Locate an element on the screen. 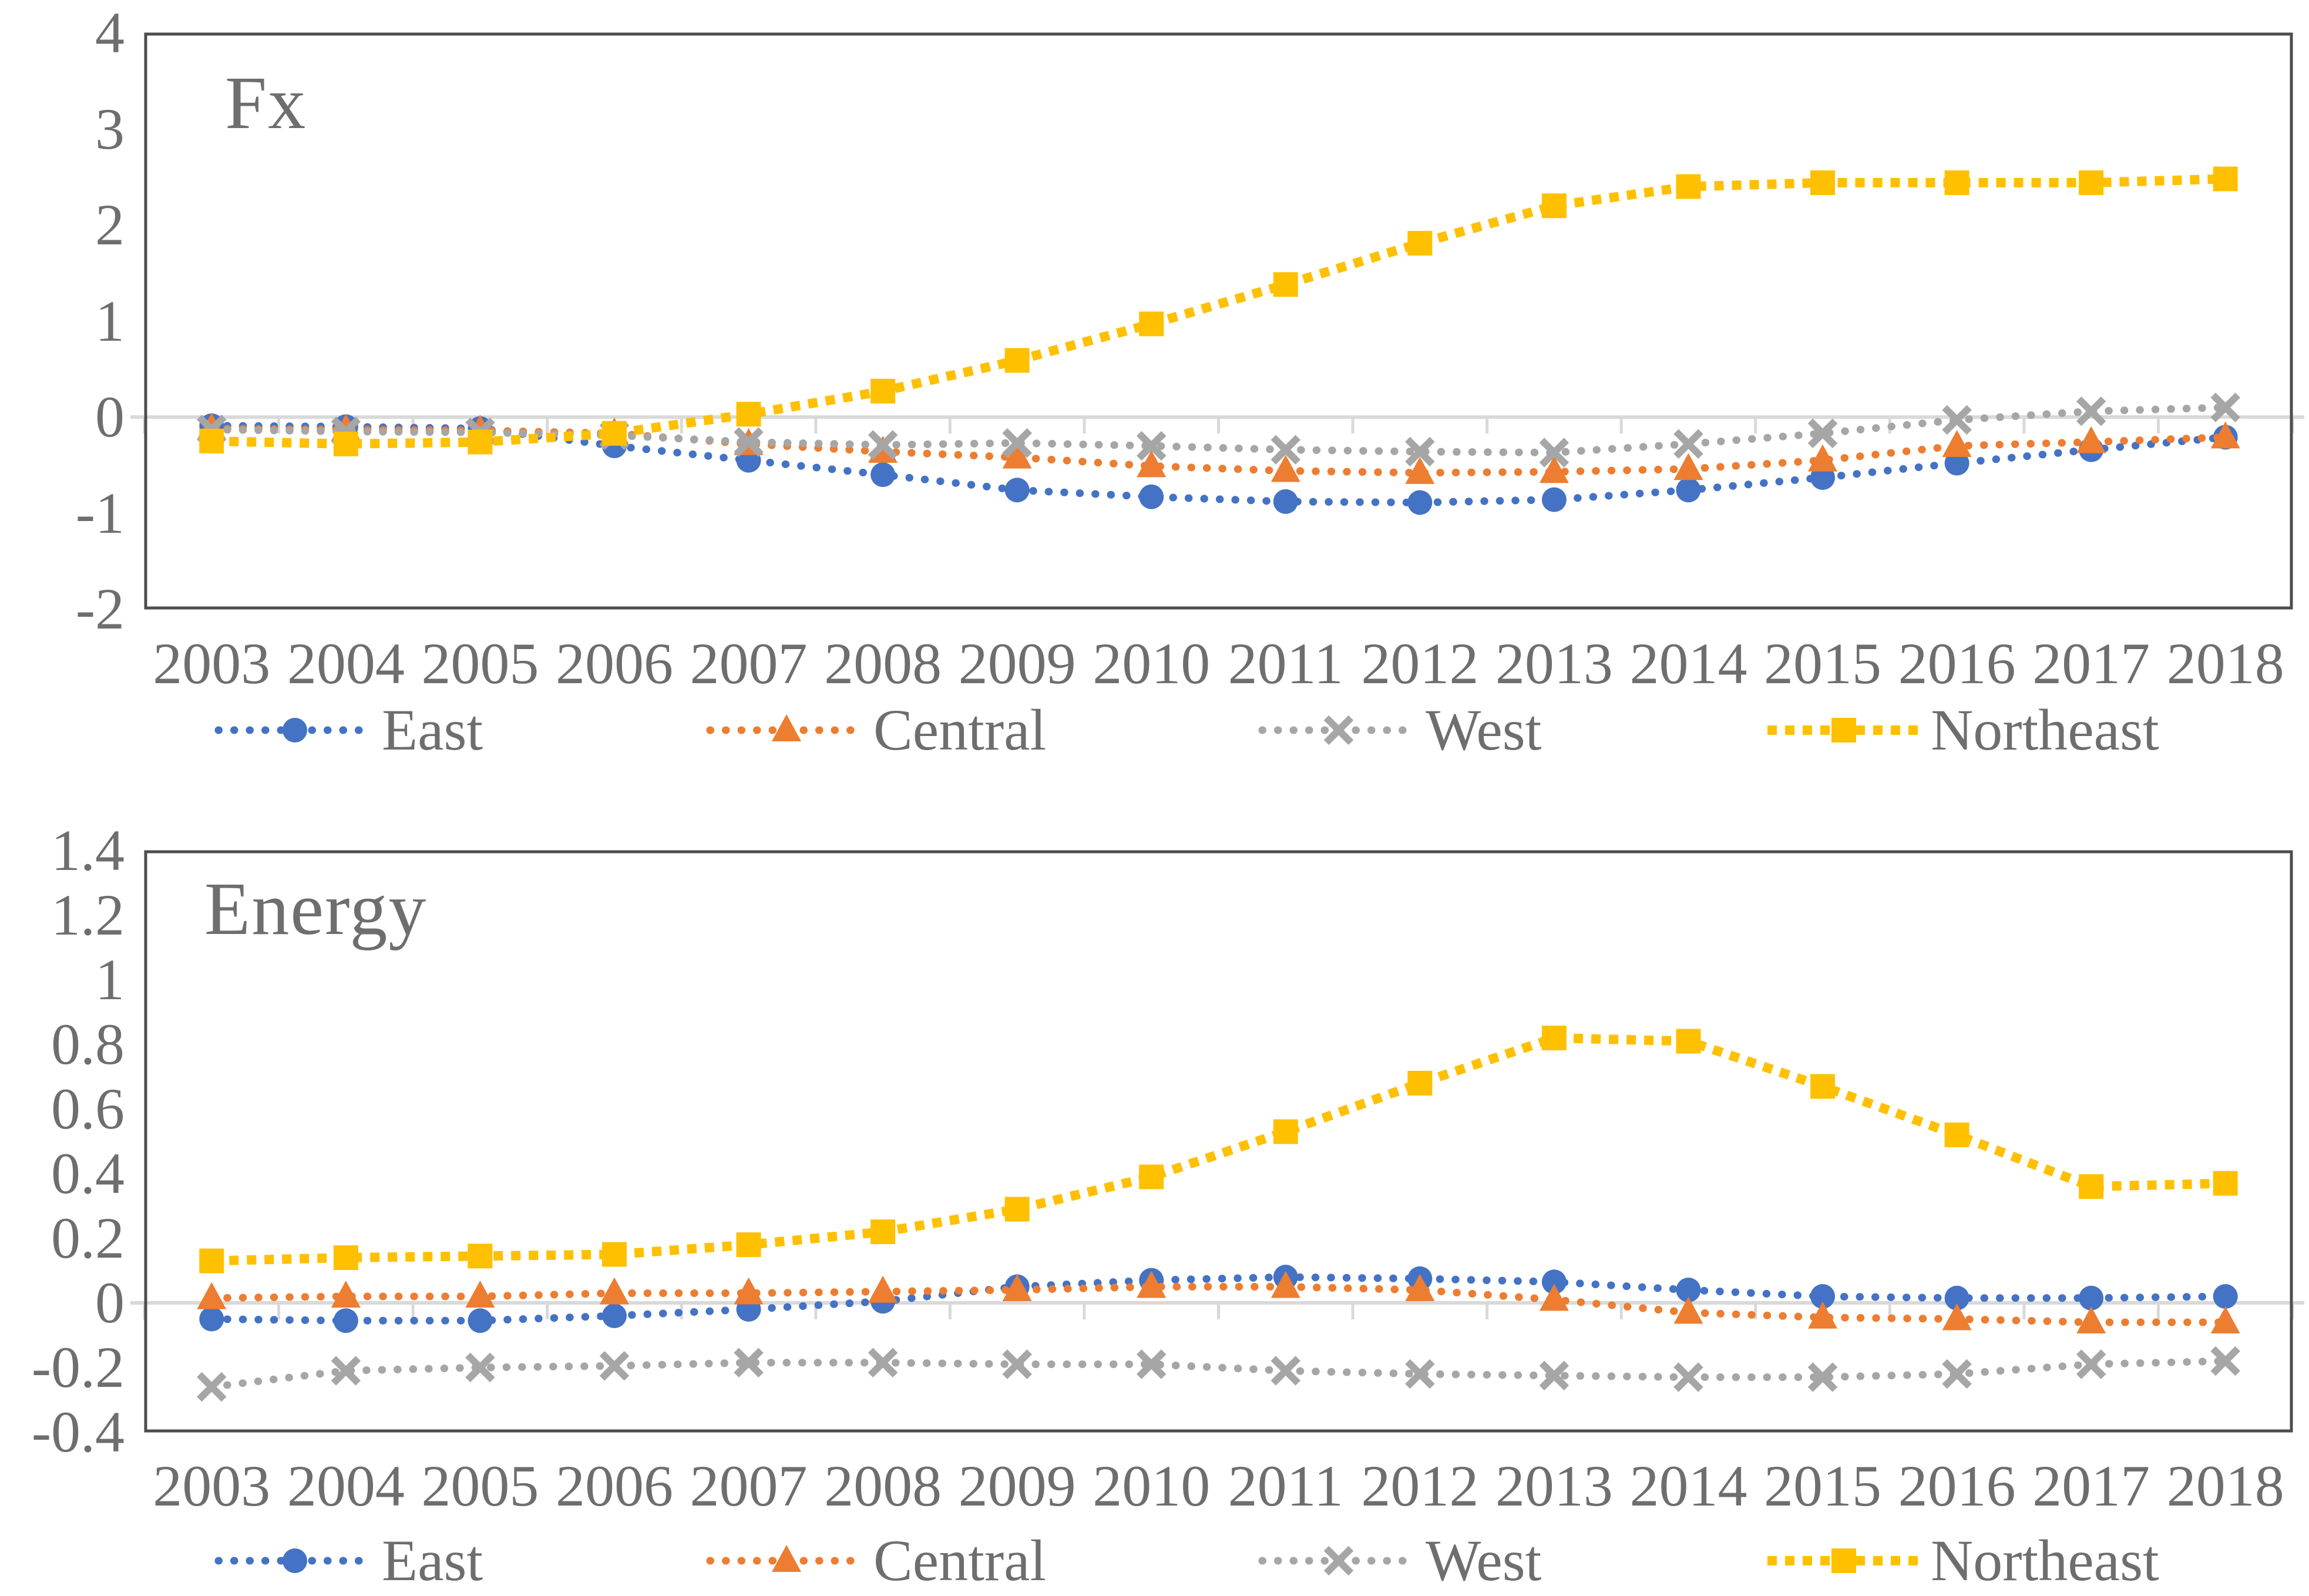  y-tick-label: 1.2 is located at coordinates (88, 914).